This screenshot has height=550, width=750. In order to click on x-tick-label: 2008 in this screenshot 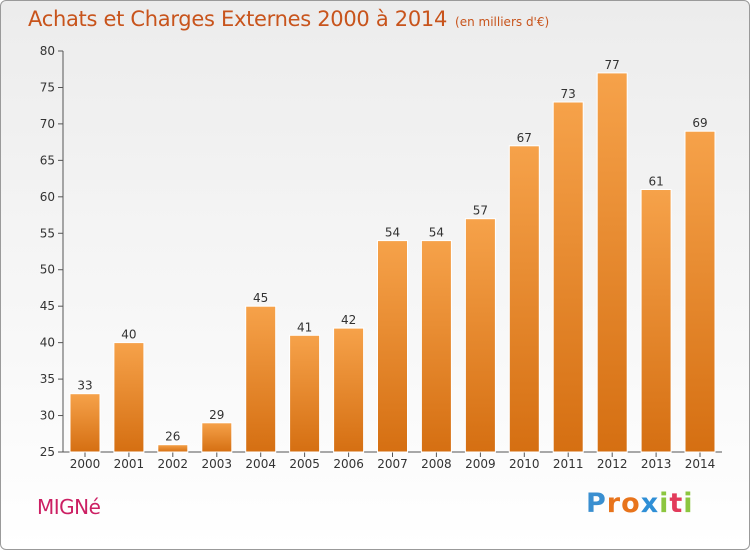, I will do `click(436, 464)`.